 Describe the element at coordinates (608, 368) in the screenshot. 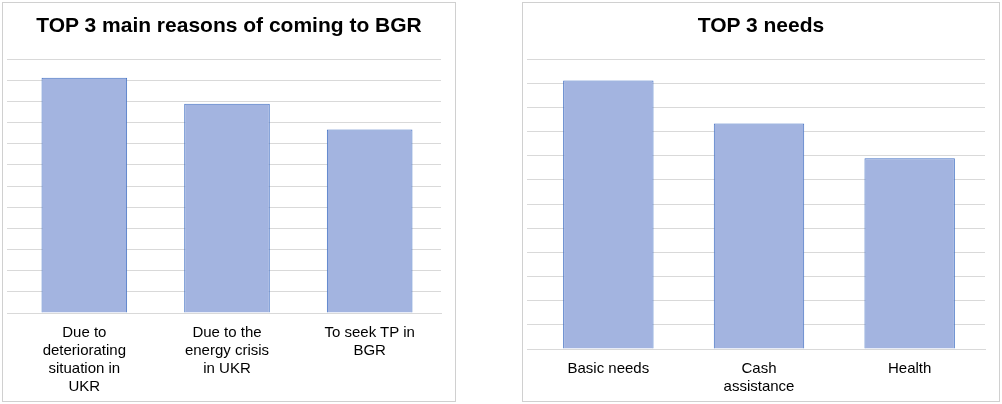

I see `x-tick-label: Basic needs` at that location.